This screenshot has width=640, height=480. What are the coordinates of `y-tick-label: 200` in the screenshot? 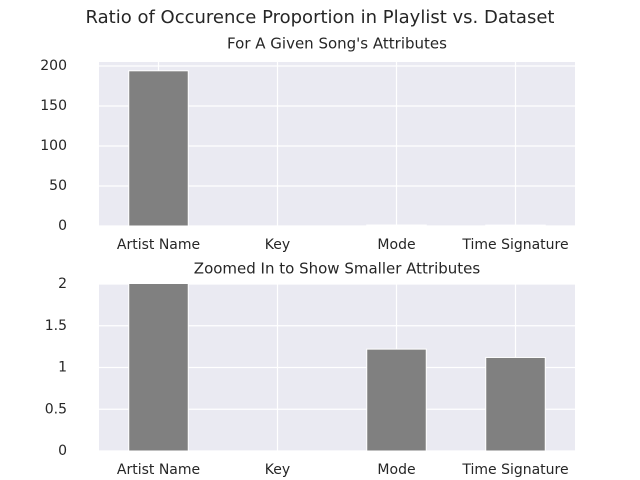 It's located at (53, 66).